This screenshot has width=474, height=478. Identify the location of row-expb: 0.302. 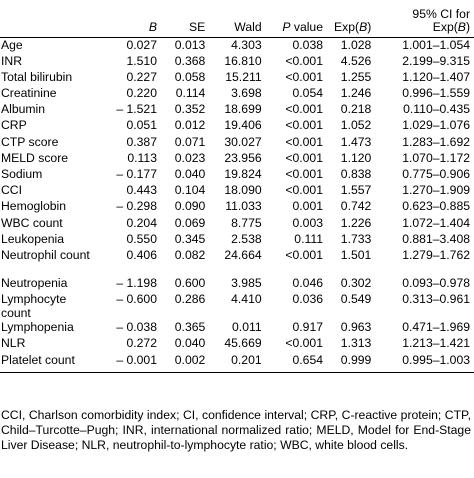
(356, 282).